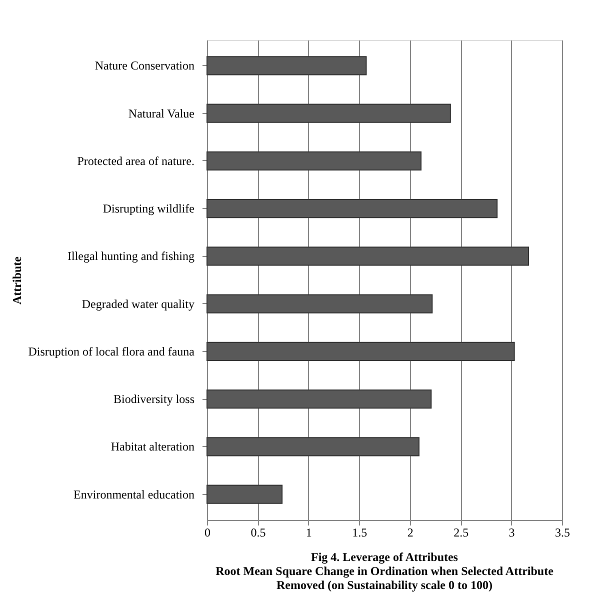 This screenshot has width=598, height=605. What do you see at coordinates (360, 533) in the screenshot?
I see `x-tick-label: 1.5` at bounding box center [360, 533].